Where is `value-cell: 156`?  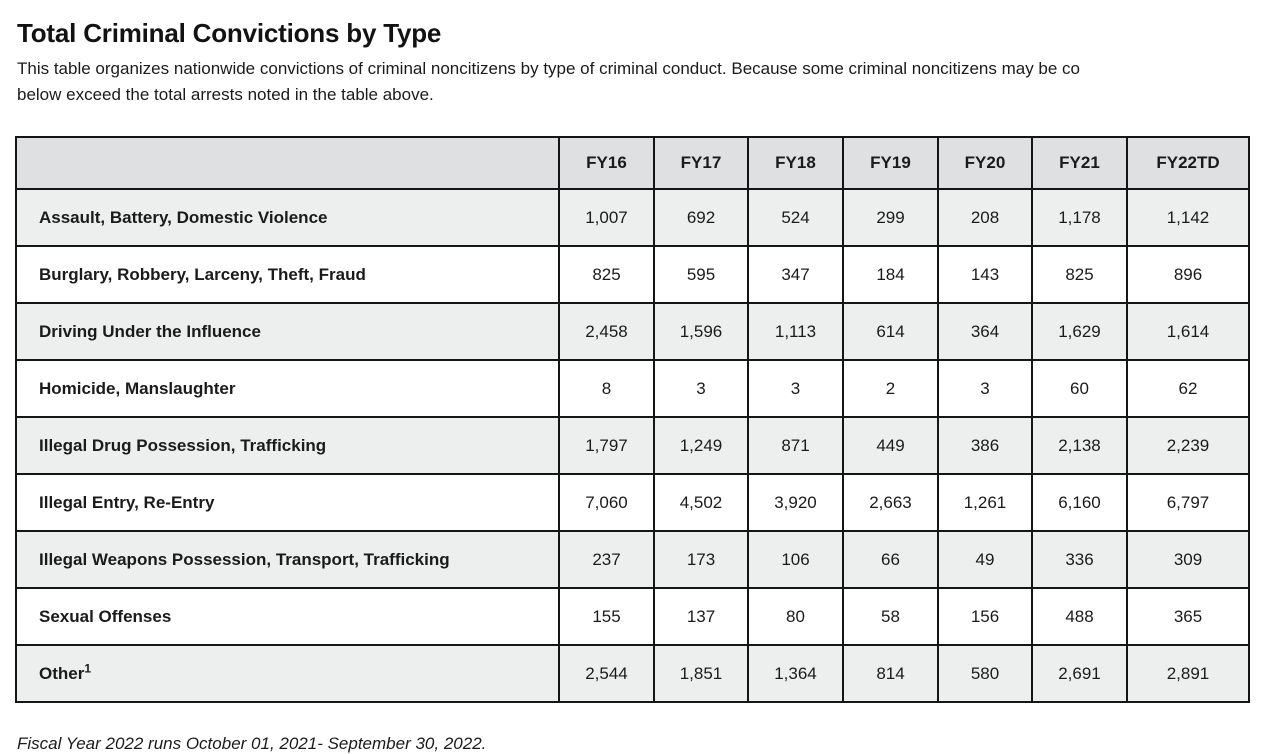 value-cell: 156 is located at coordinates (985, 616).